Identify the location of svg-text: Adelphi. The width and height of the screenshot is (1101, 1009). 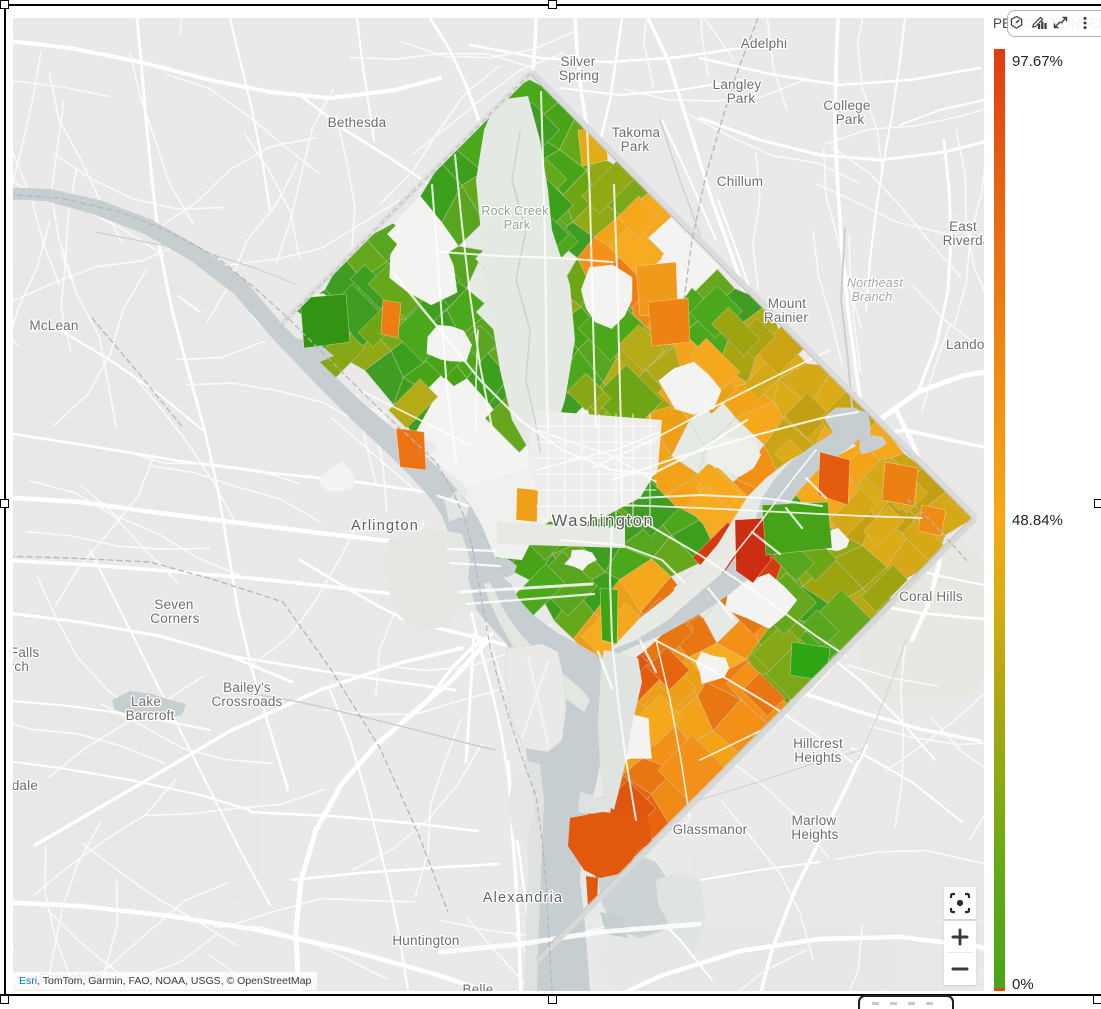
(764, 43).